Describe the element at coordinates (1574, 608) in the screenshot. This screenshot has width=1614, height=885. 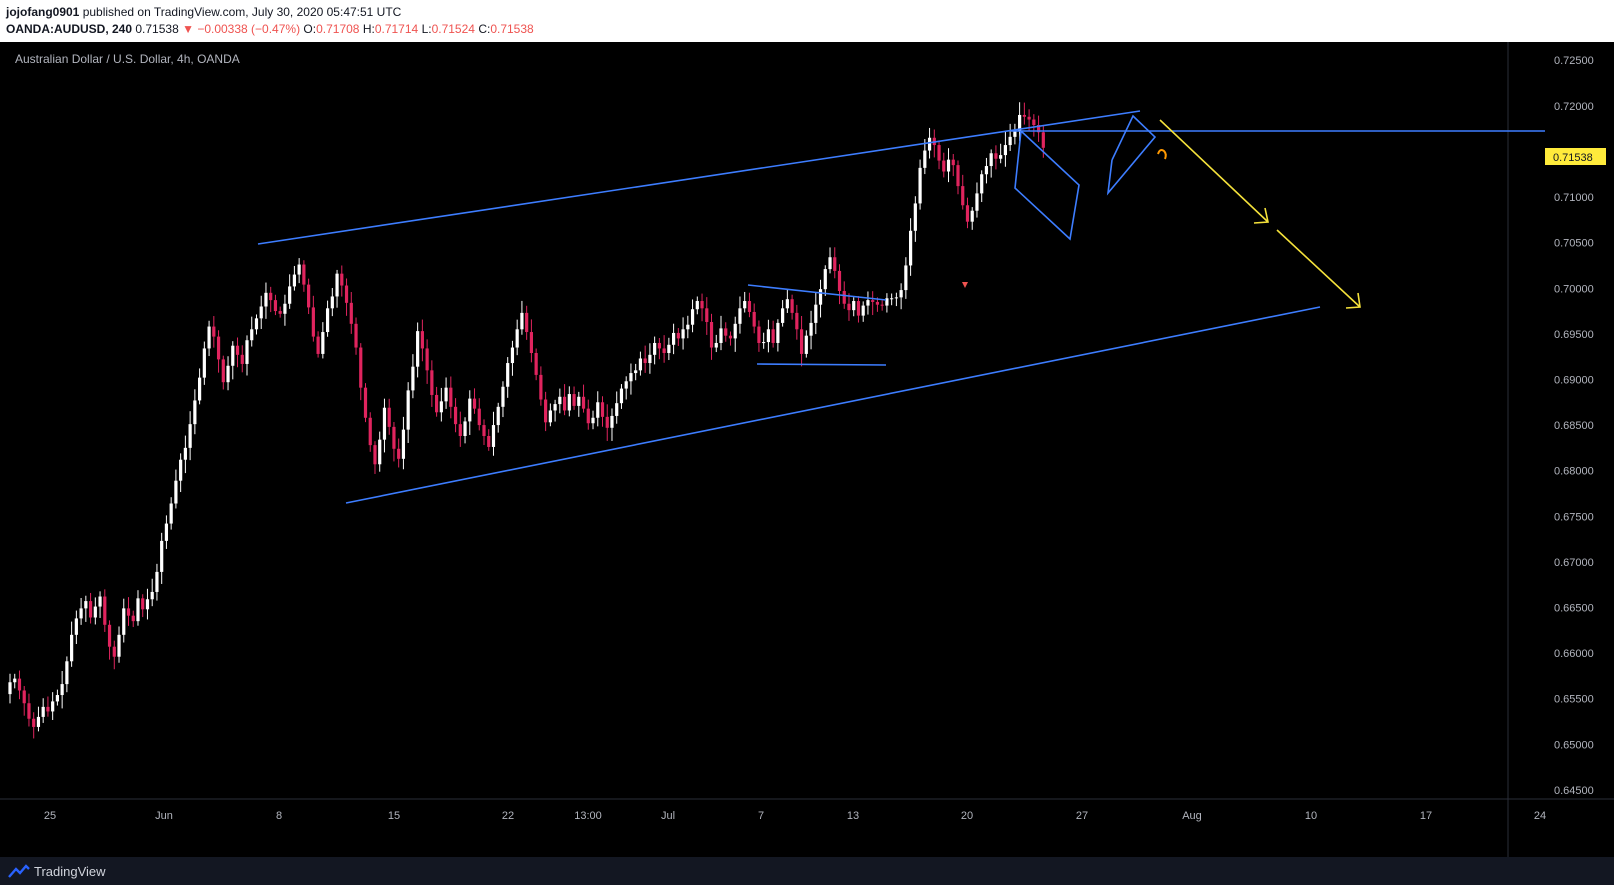
I see `y-tick-label: 0.66500` at that location.